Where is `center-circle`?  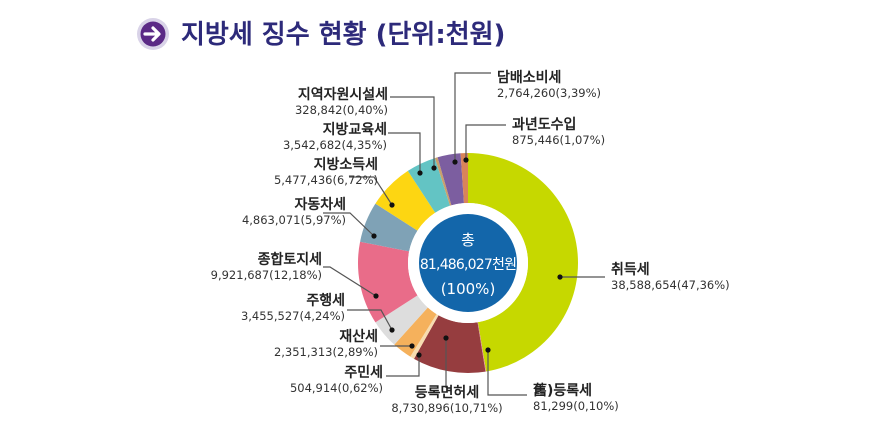 center-circle is located at coordinates (468, 263).